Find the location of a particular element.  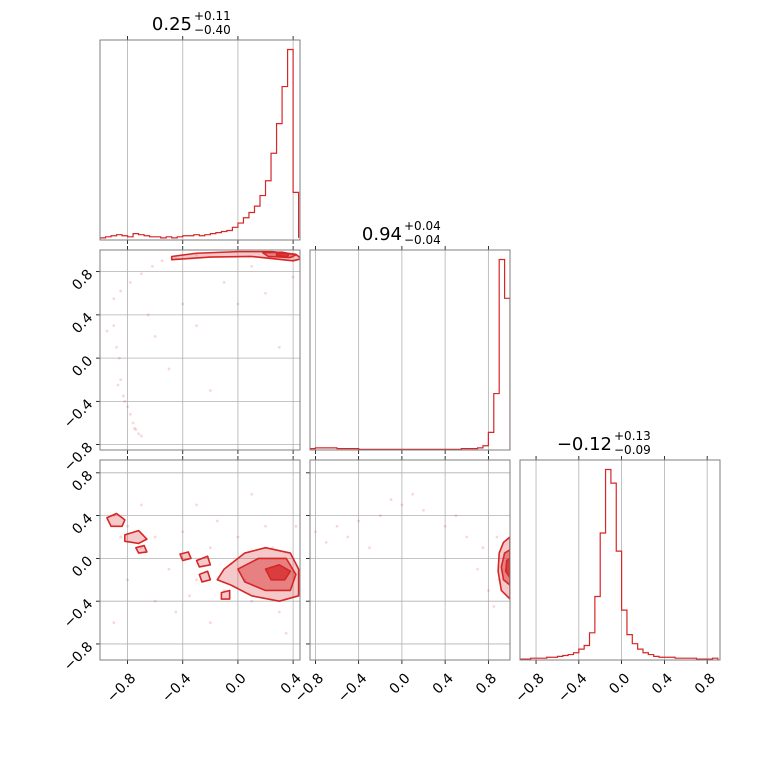

y-tick-label: −0.4 is located at coordinates (78, 413).